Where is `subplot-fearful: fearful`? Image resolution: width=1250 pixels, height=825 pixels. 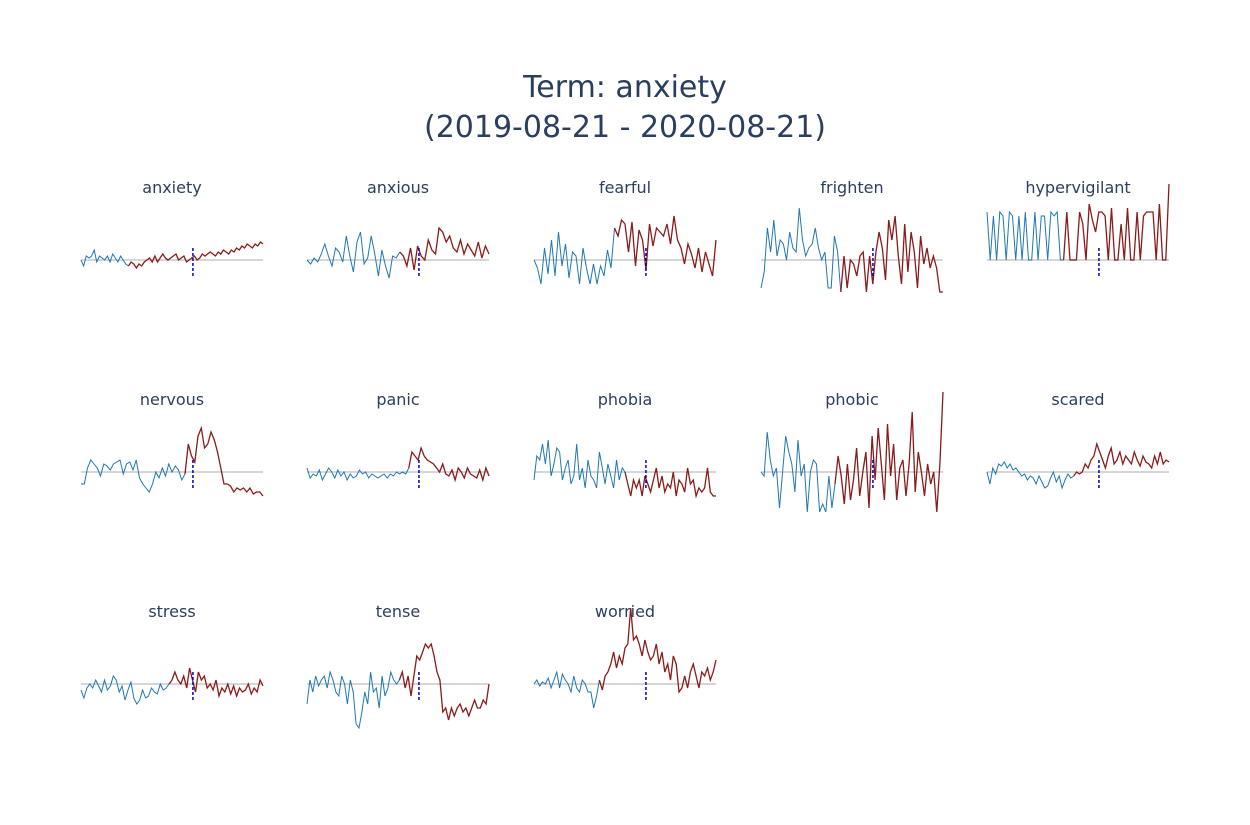 subplot-fearful: fearful is located at coordinates (625, 253).